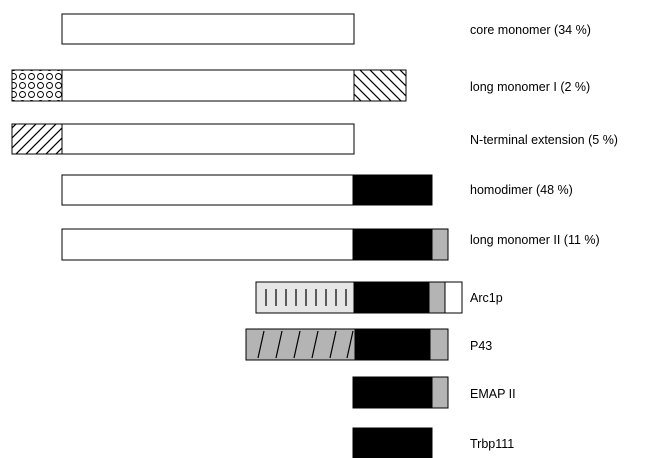 This screenshot has height=458, width=651. I want to click on label-long-monomer-1: long monomer I (2 %), so click(530, 87).